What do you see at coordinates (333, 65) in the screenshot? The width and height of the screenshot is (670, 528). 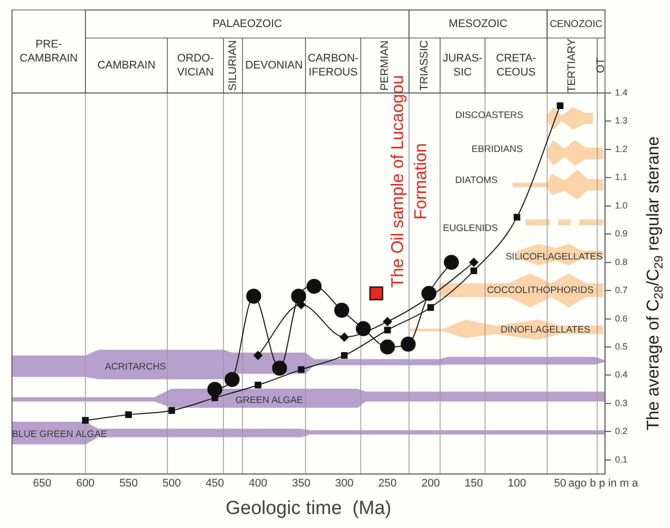 I see `text: CARBON- IFEROUS` at bounding box center [333, 65].